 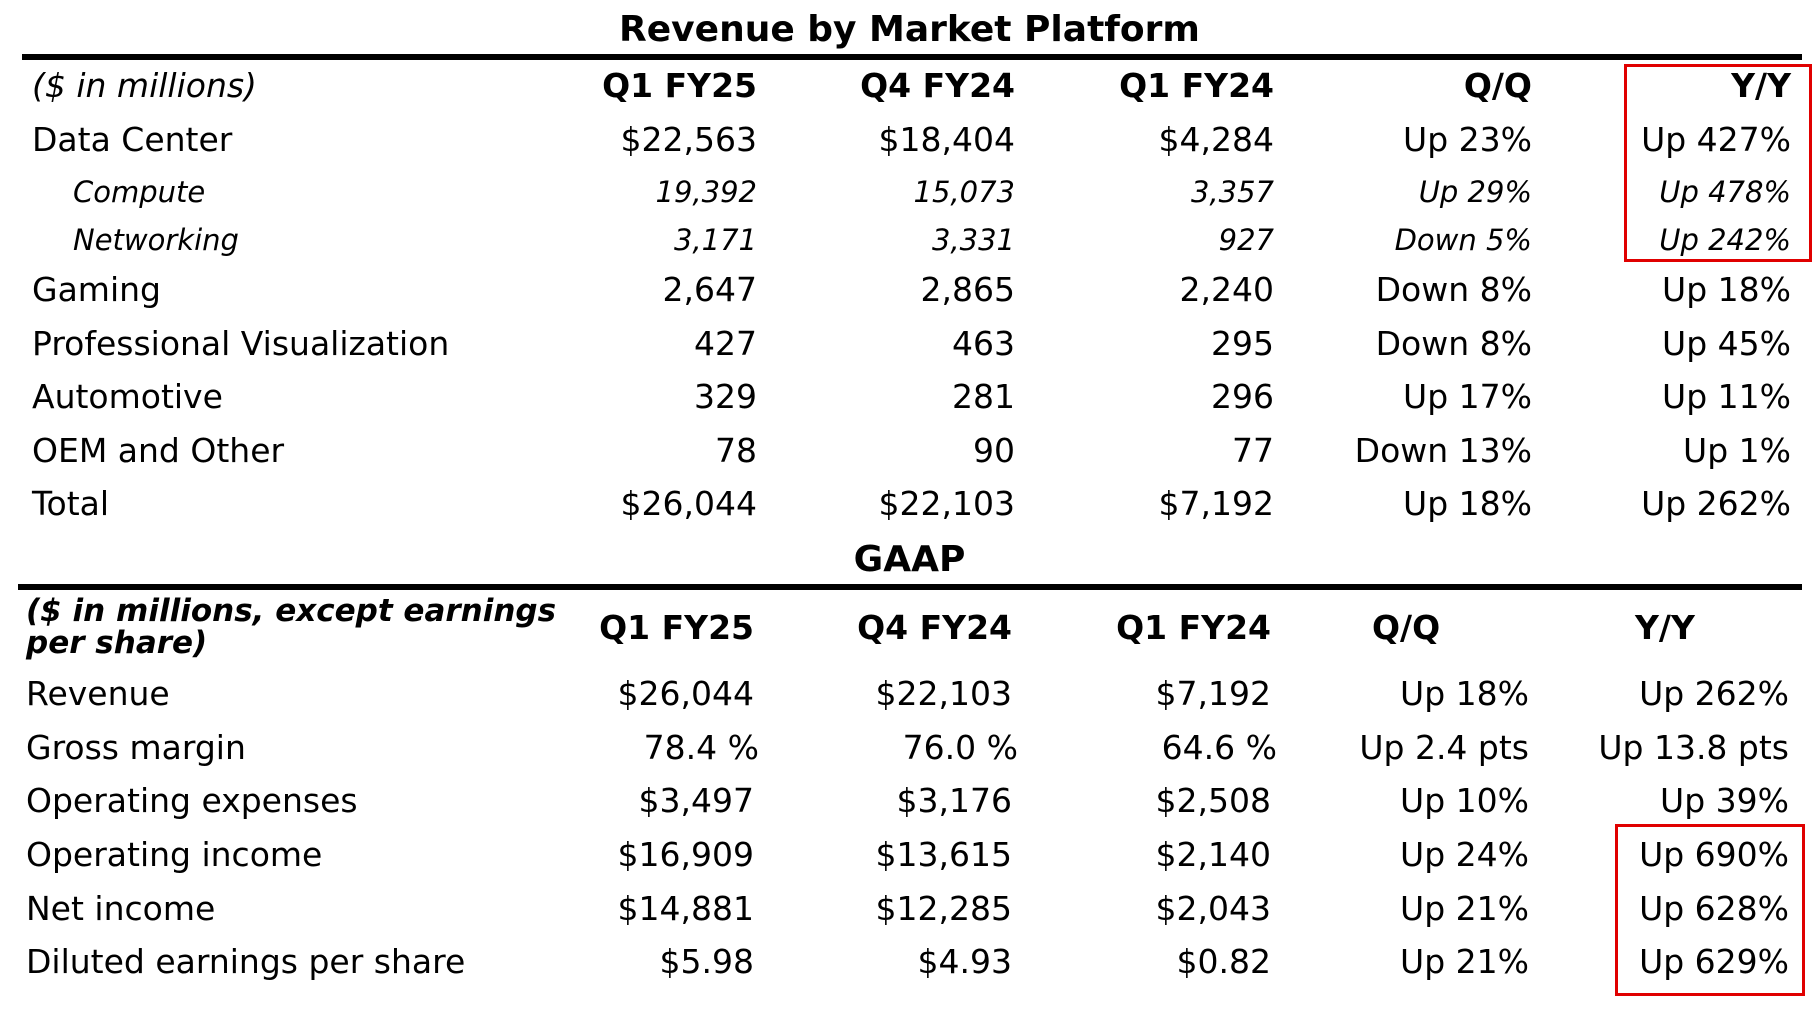 What do you see at coordinates (1475, 192) in the screenshot?
I see `cell-qq: Up 29%` at bounding box center [1475, 192].